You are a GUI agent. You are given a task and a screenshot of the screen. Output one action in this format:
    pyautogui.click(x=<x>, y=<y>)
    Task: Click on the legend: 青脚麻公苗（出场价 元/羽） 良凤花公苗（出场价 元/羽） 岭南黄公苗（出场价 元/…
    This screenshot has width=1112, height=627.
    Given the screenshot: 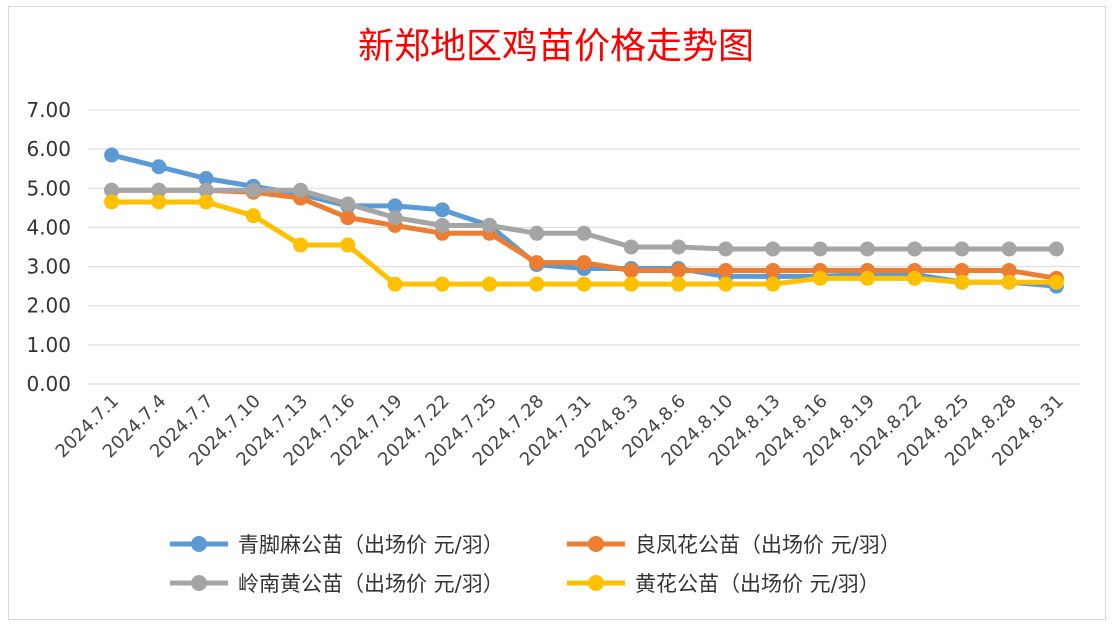 What is the action you would take?
    pyautogui.click(x=535, y=564)
    